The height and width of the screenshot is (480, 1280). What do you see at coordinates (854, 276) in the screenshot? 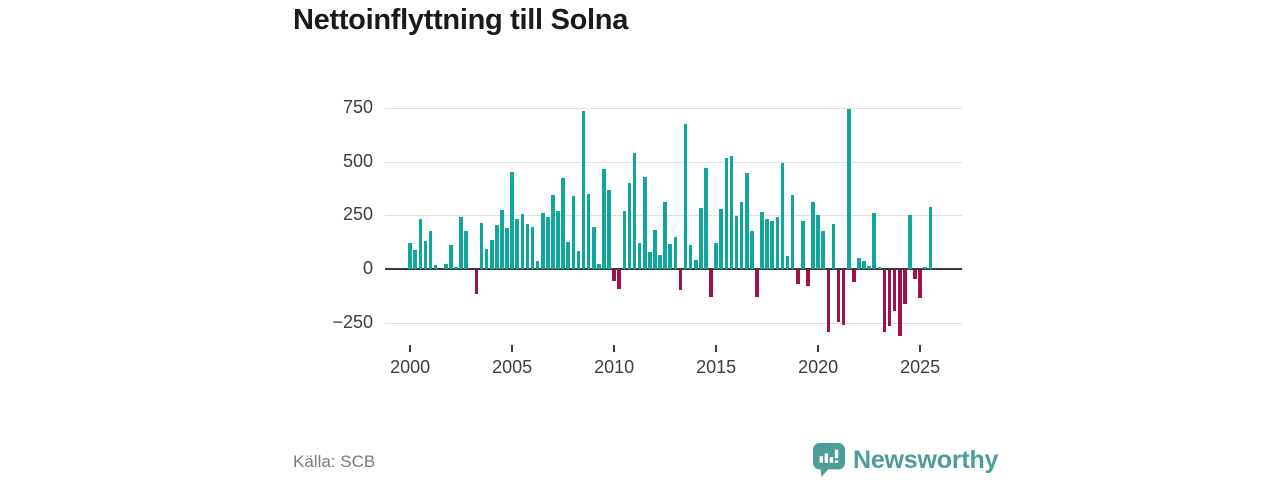
I see `bar-2021-Q4` at bounding box center [854, 276].